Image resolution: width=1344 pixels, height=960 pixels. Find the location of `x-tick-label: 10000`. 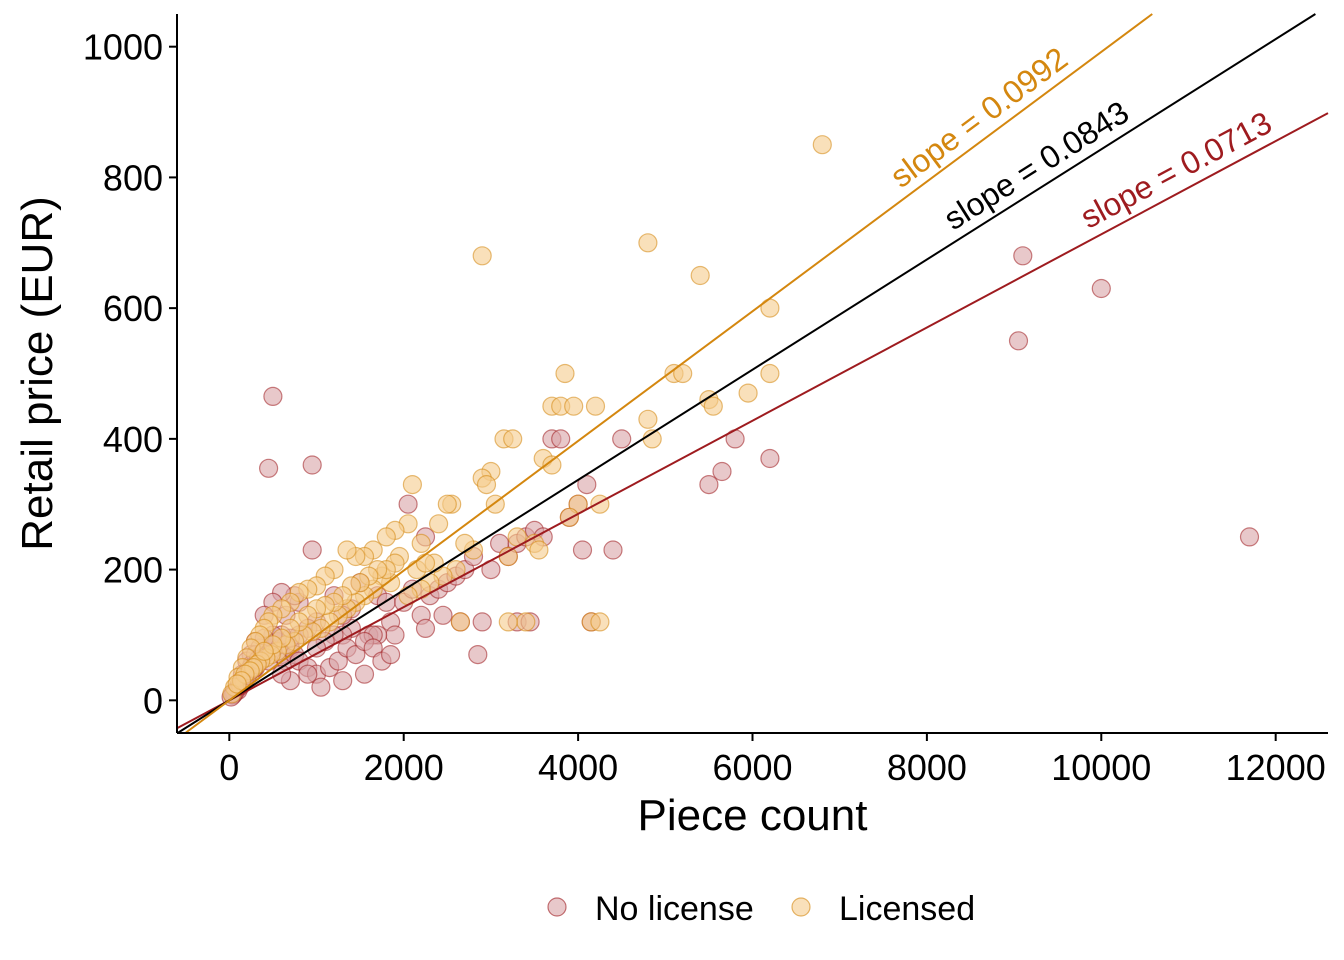

x-tick-label: 10000 is located at coordinates (1101, 767).